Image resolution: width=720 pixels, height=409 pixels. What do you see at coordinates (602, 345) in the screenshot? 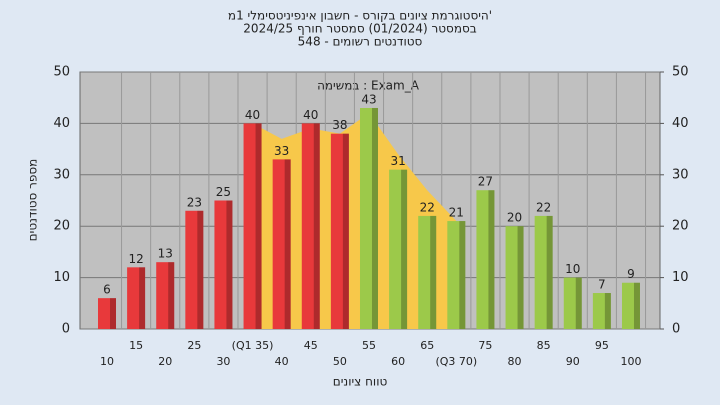
I see `x-tick-label: 95` at bounding box center [602, 345].